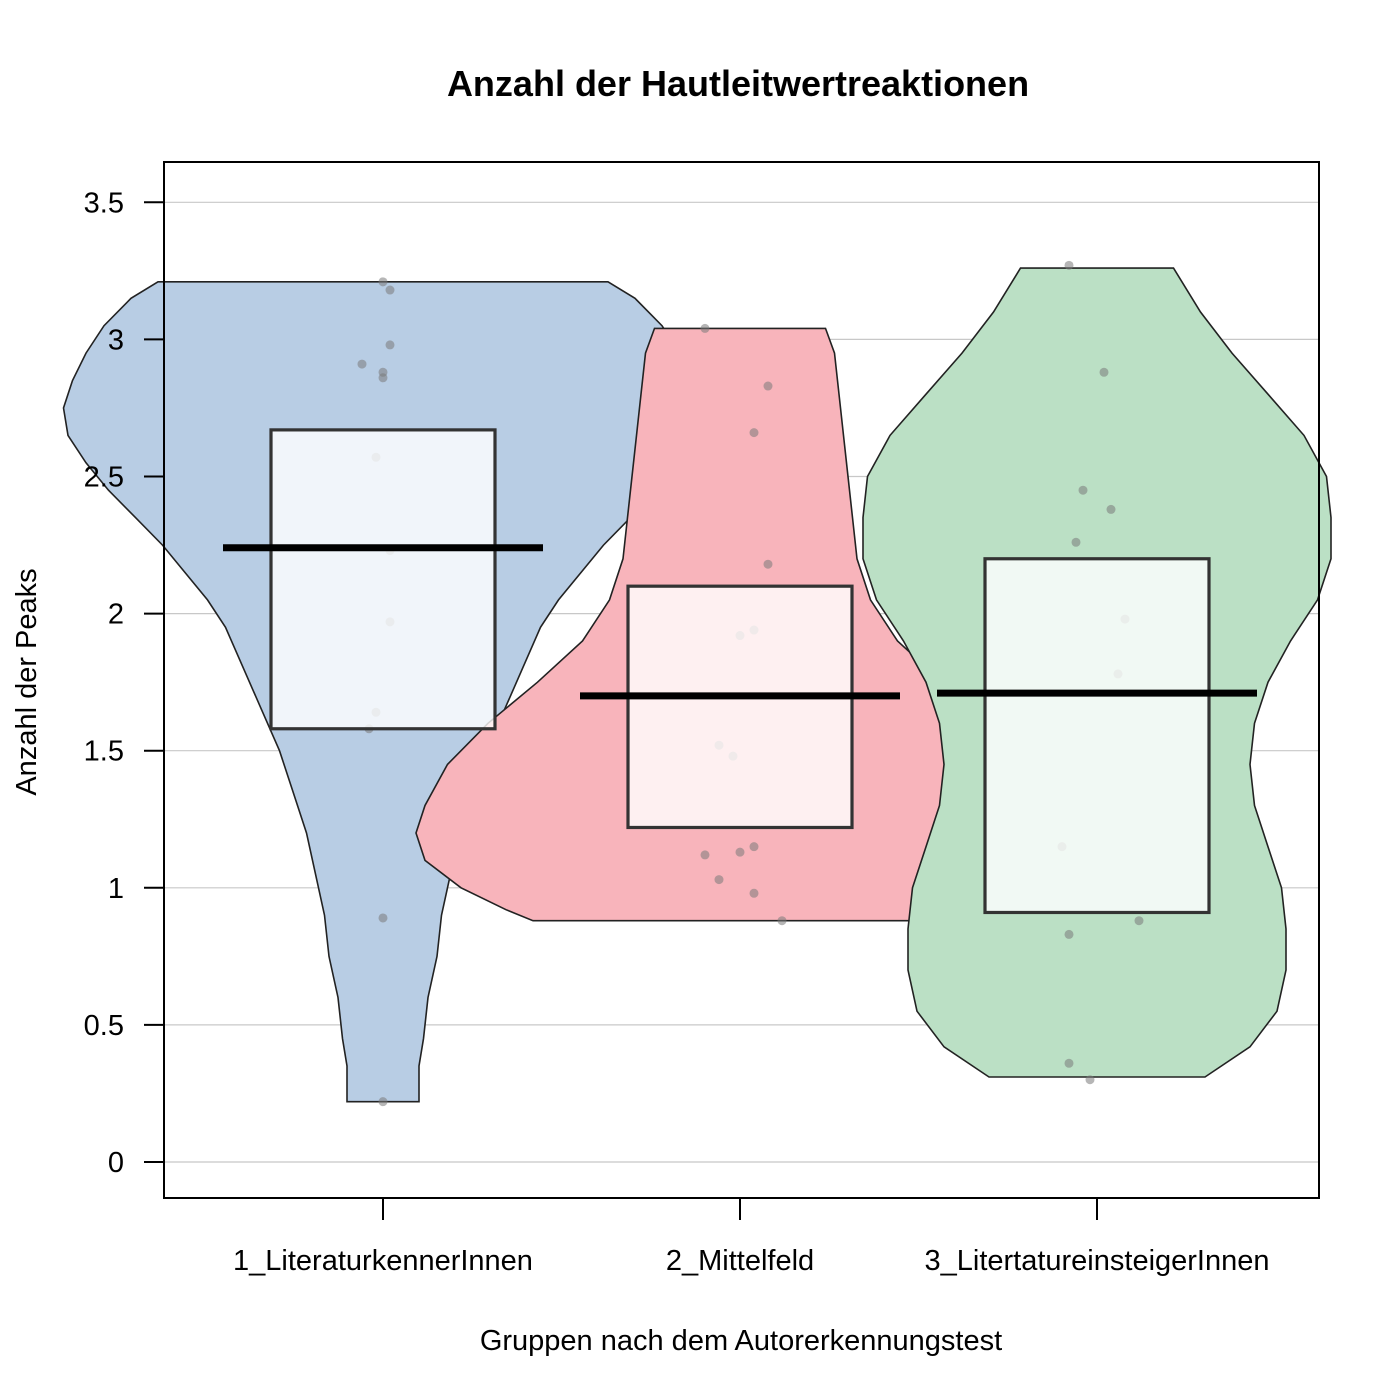 This screenshot has height=1400, width=1400. Describe the element at coordinates (104, 478) in the screenshot. I see `y-tick-label: 2.5` at that location.